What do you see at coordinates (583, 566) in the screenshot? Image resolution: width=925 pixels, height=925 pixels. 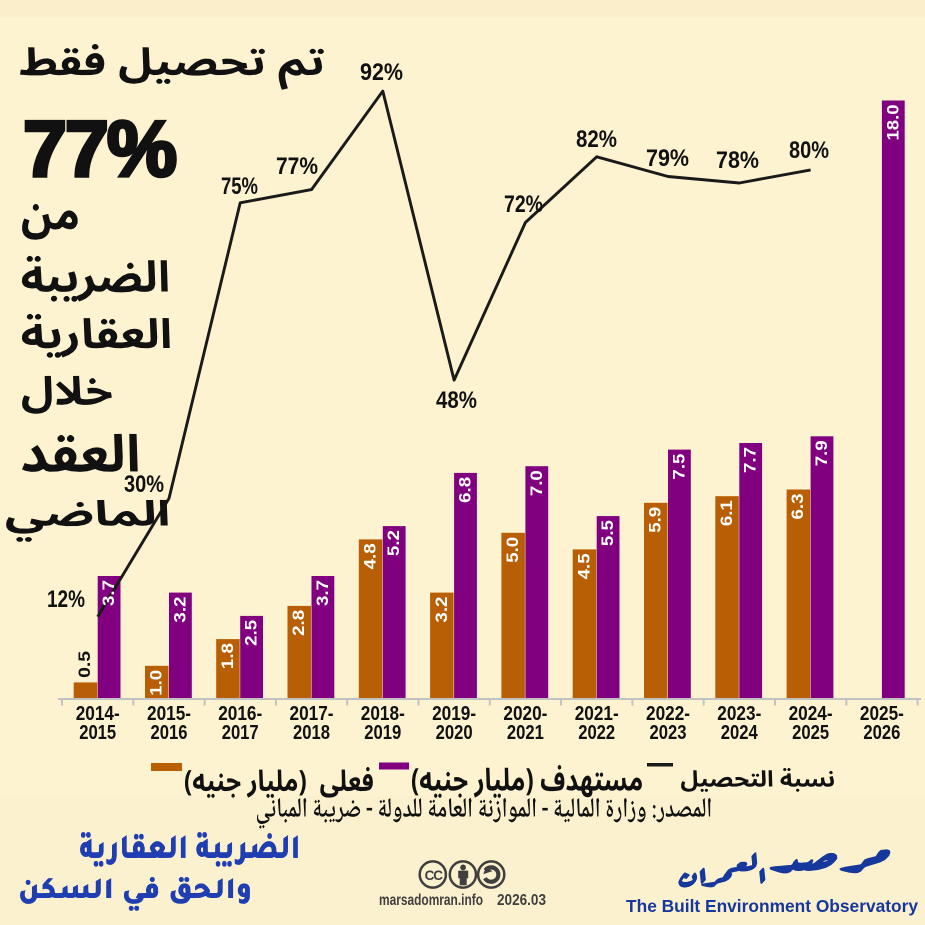 I see `svg-text: 4.5` at bounding box center [583, 566].